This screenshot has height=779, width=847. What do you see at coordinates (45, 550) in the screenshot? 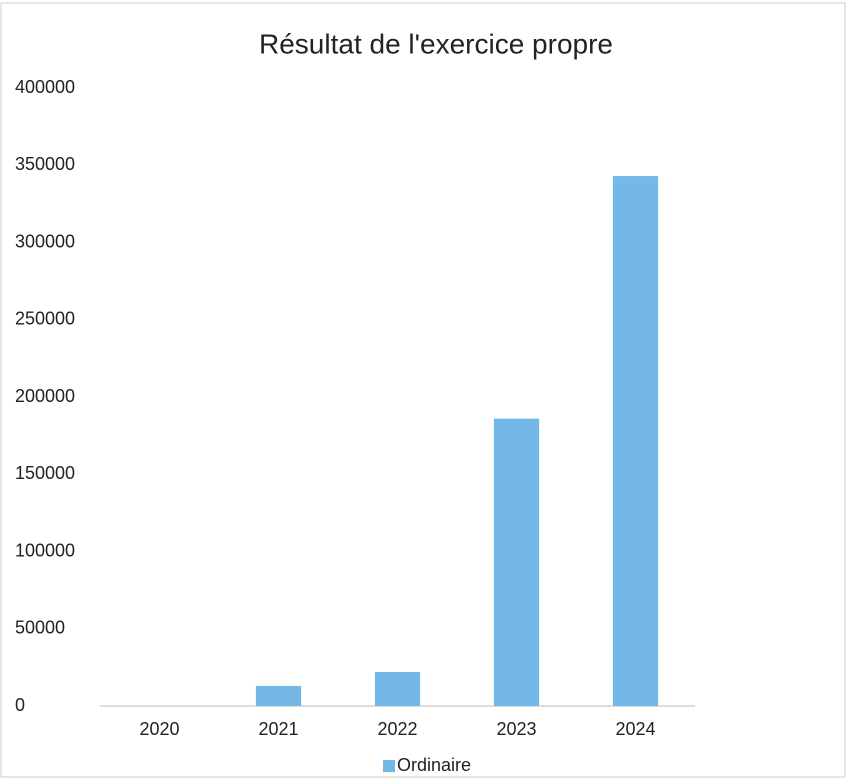
I see `y-tick-label: 100000` at bounding box center [45, 550].